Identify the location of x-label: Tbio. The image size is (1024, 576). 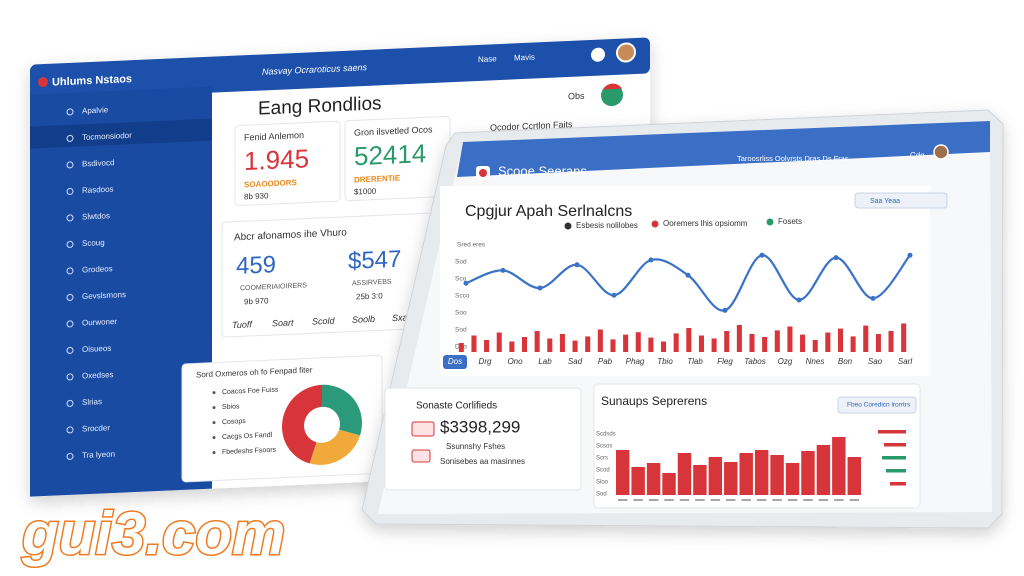
(665, 361).